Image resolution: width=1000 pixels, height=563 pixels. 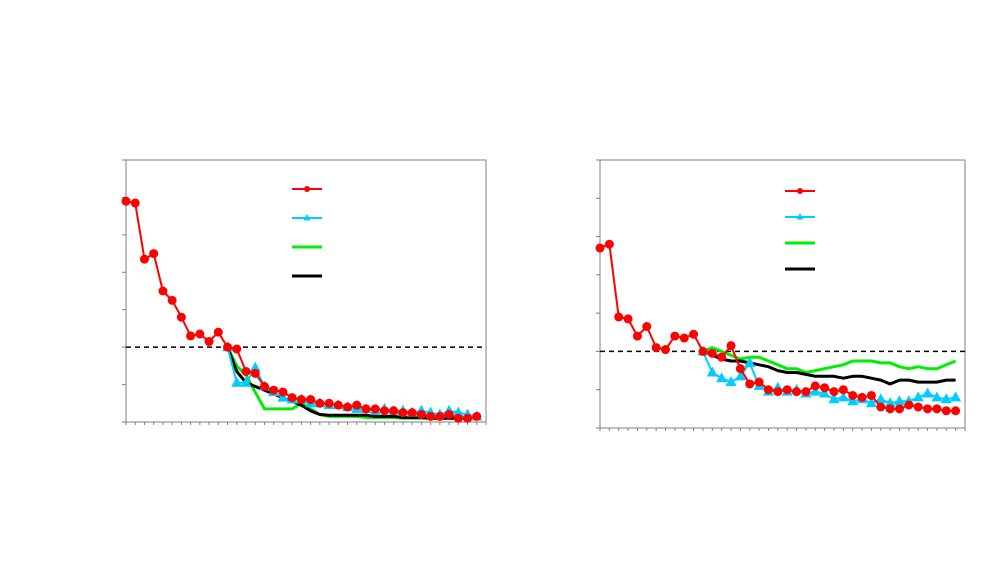 I want to click on series-line-green, so click(x=829, y=360).